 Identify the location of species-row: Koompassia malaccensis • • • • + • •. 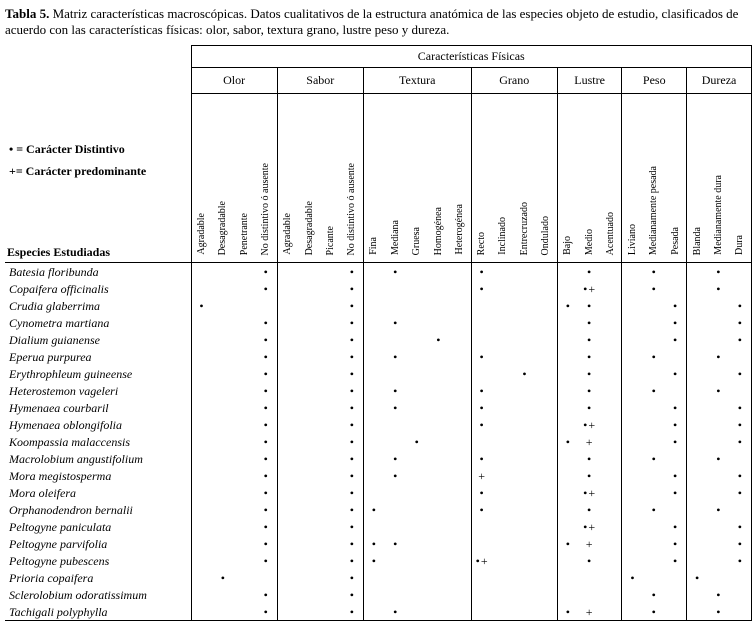
(378, 441).